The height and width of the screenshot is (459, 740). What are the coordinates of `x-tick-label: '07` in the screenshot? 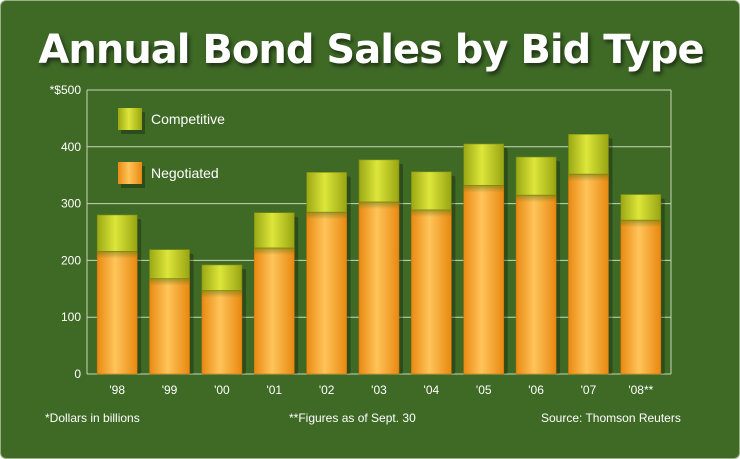 It's located at (589, 390).